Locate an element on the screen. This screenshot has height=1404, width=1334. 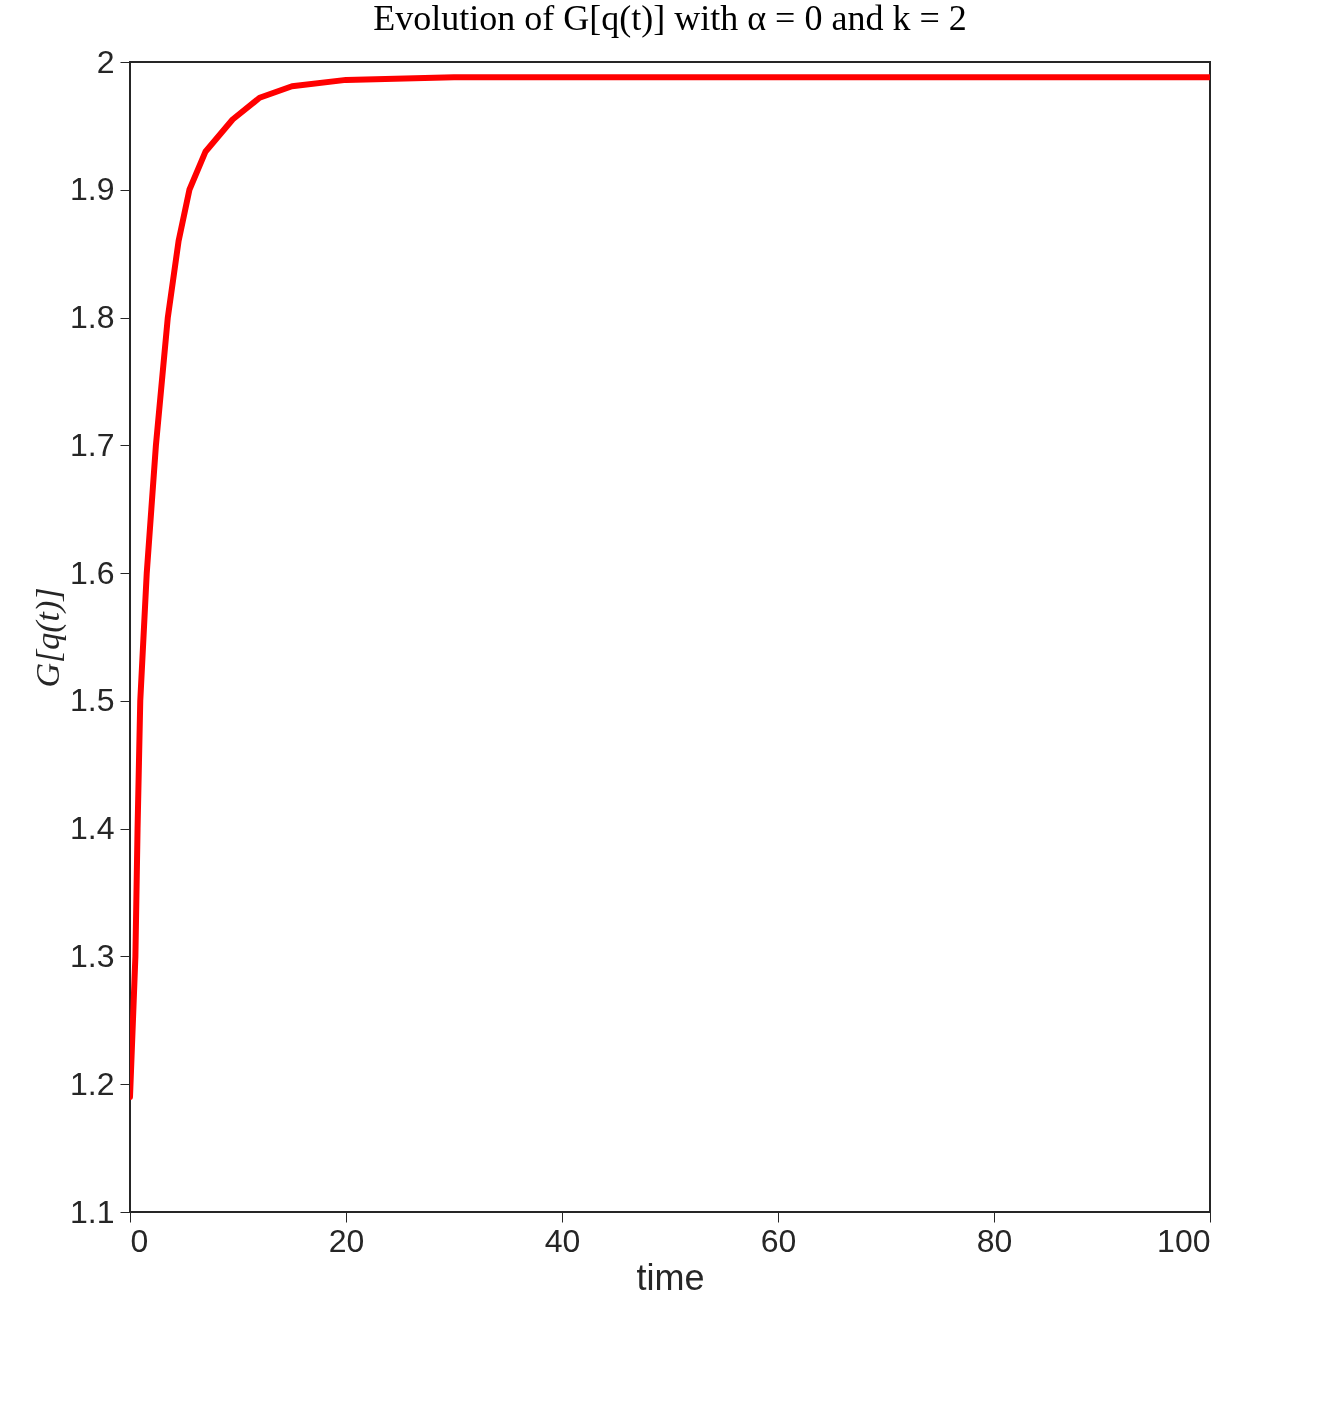
y-tick-label: 1.4 is located at coordinates (92, 828).